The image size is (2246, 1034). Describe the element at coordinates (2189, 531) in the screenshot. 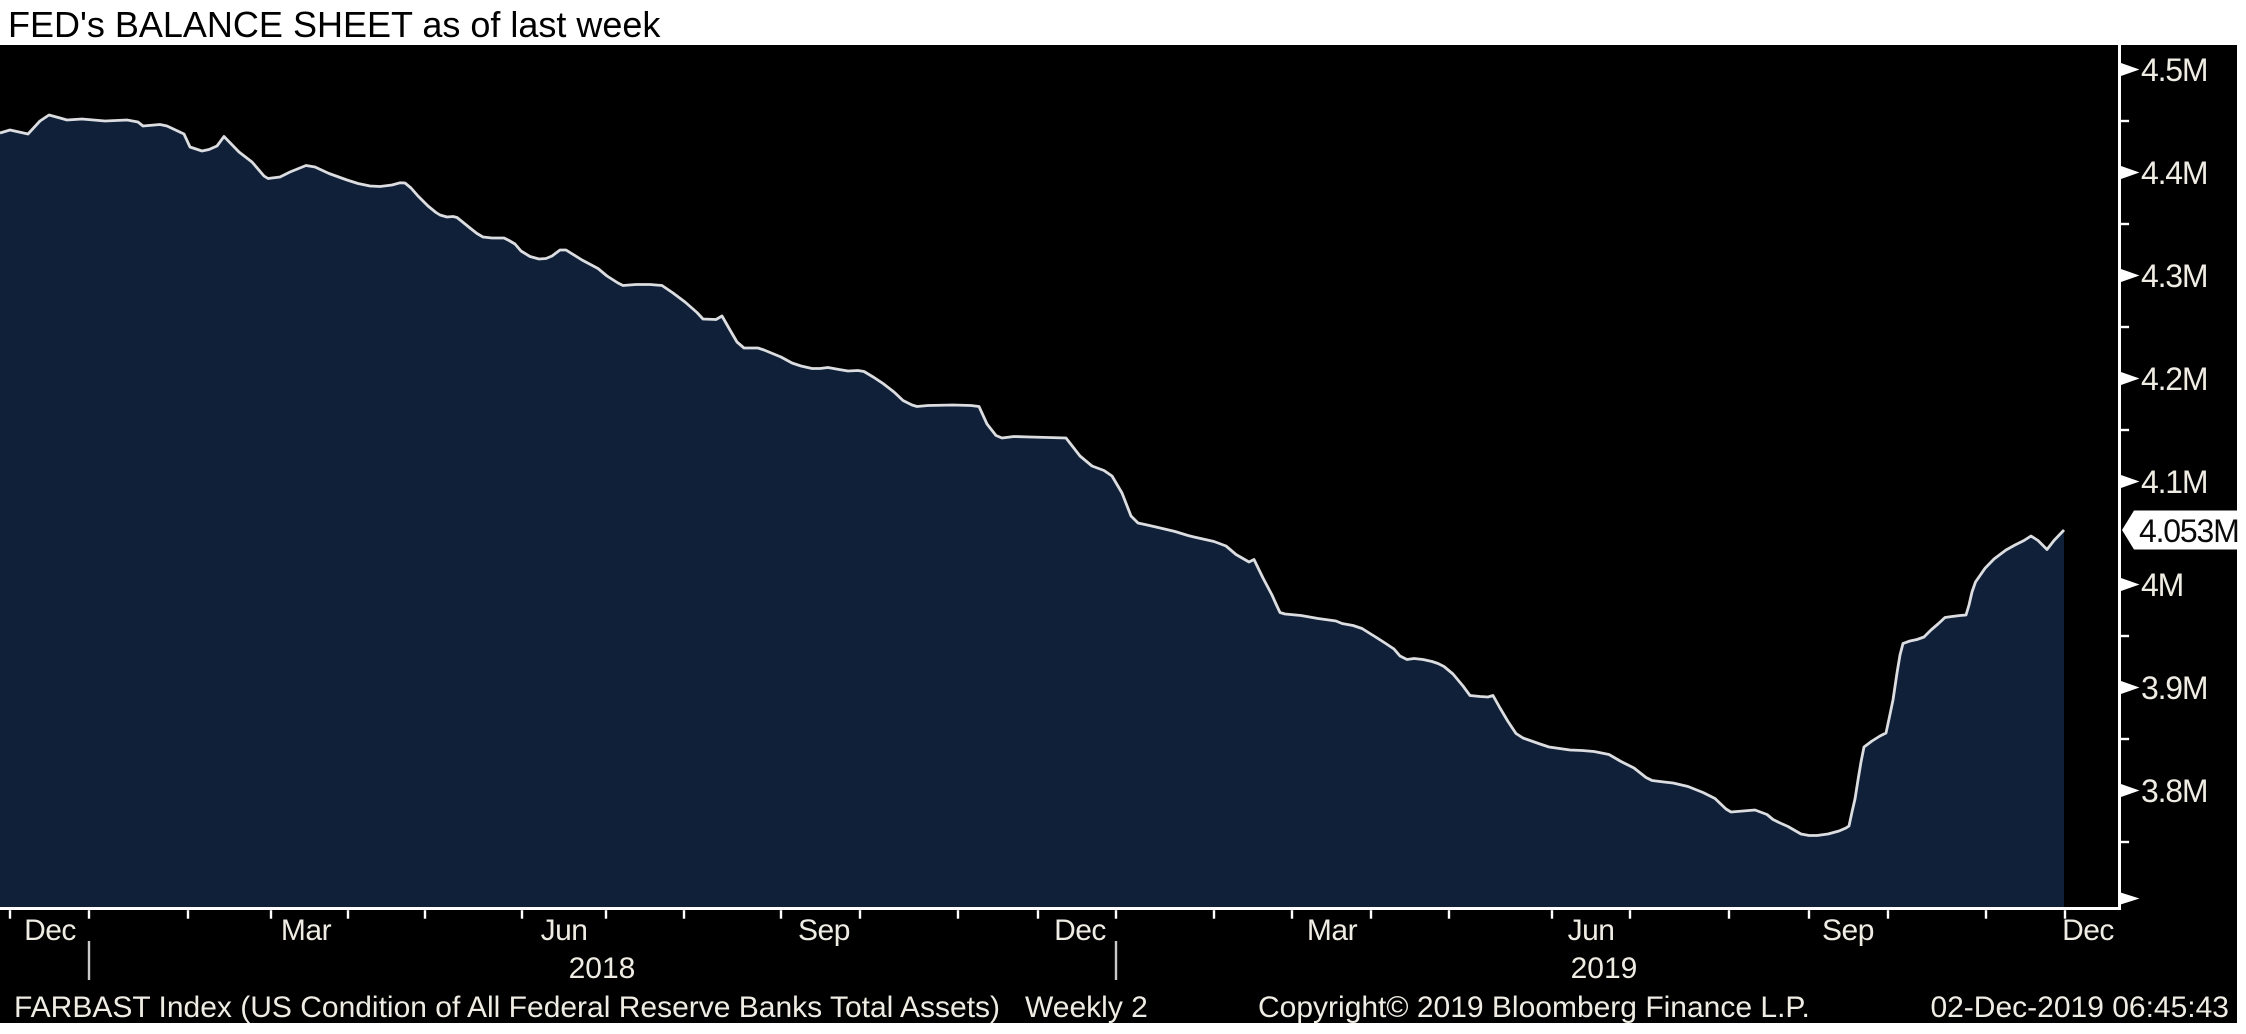

I see `svg-text: 4.053M` at that location.